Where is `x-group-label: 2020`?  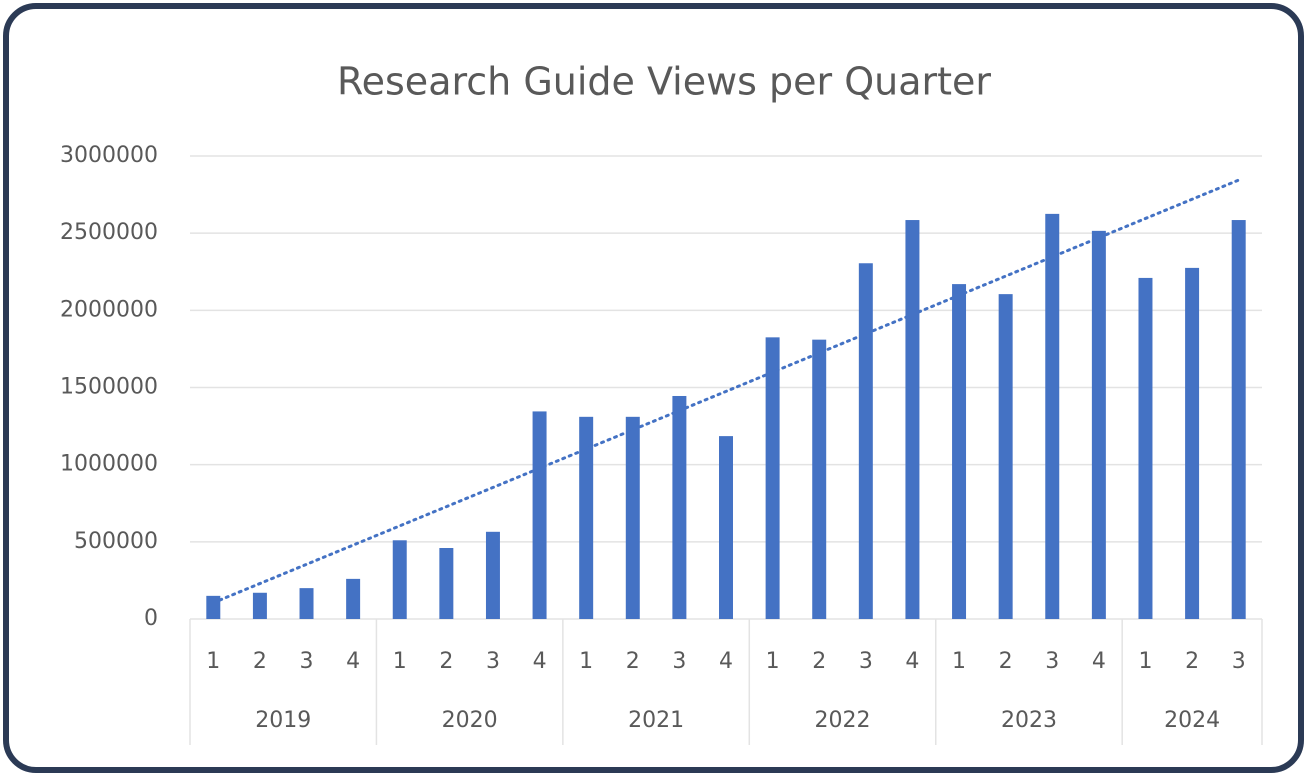
x-group-label: 2020 is located at coordinates (470, 720).